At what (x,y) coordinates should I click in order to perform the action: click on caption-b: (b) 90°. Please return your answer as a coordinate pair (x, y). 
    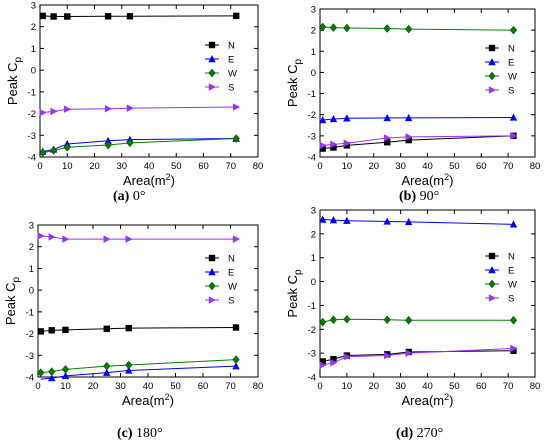
    Looking at the image, I should click on (419, 197).